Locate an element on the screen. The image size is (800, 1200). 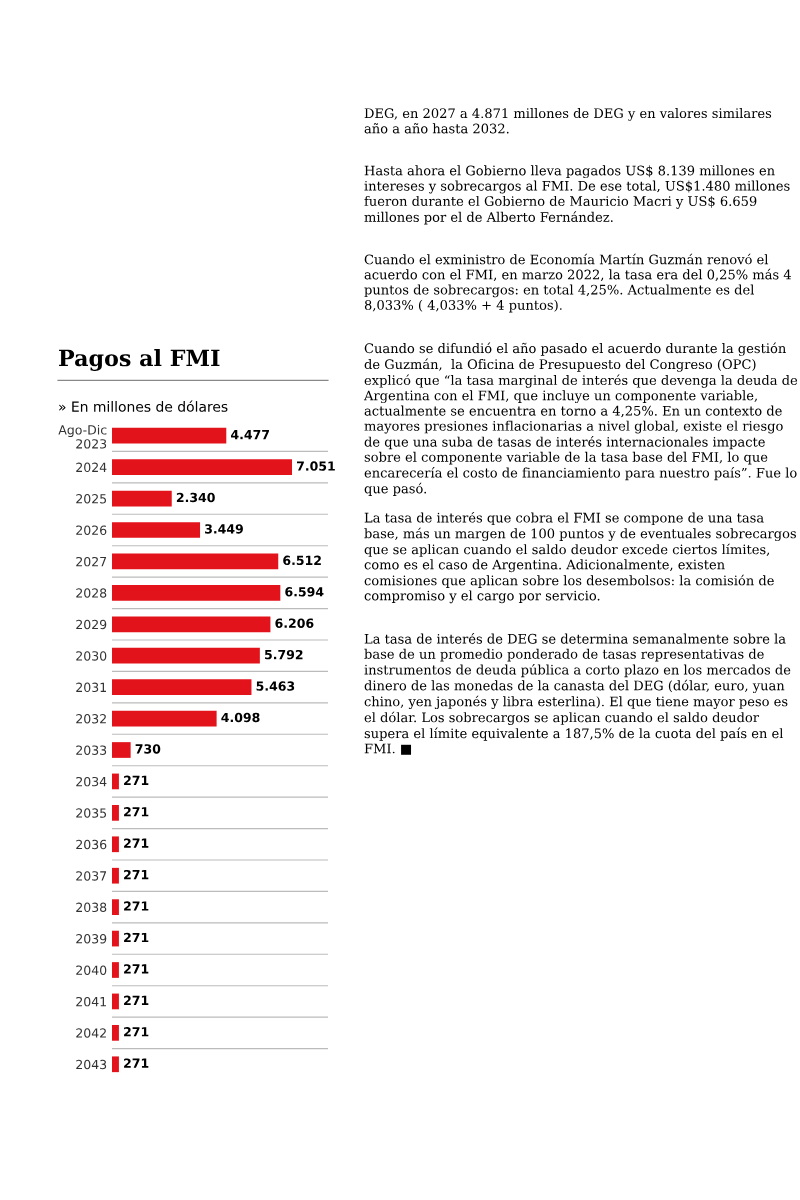
y-tick-label: 2035 is located at coordinates (91, 813).